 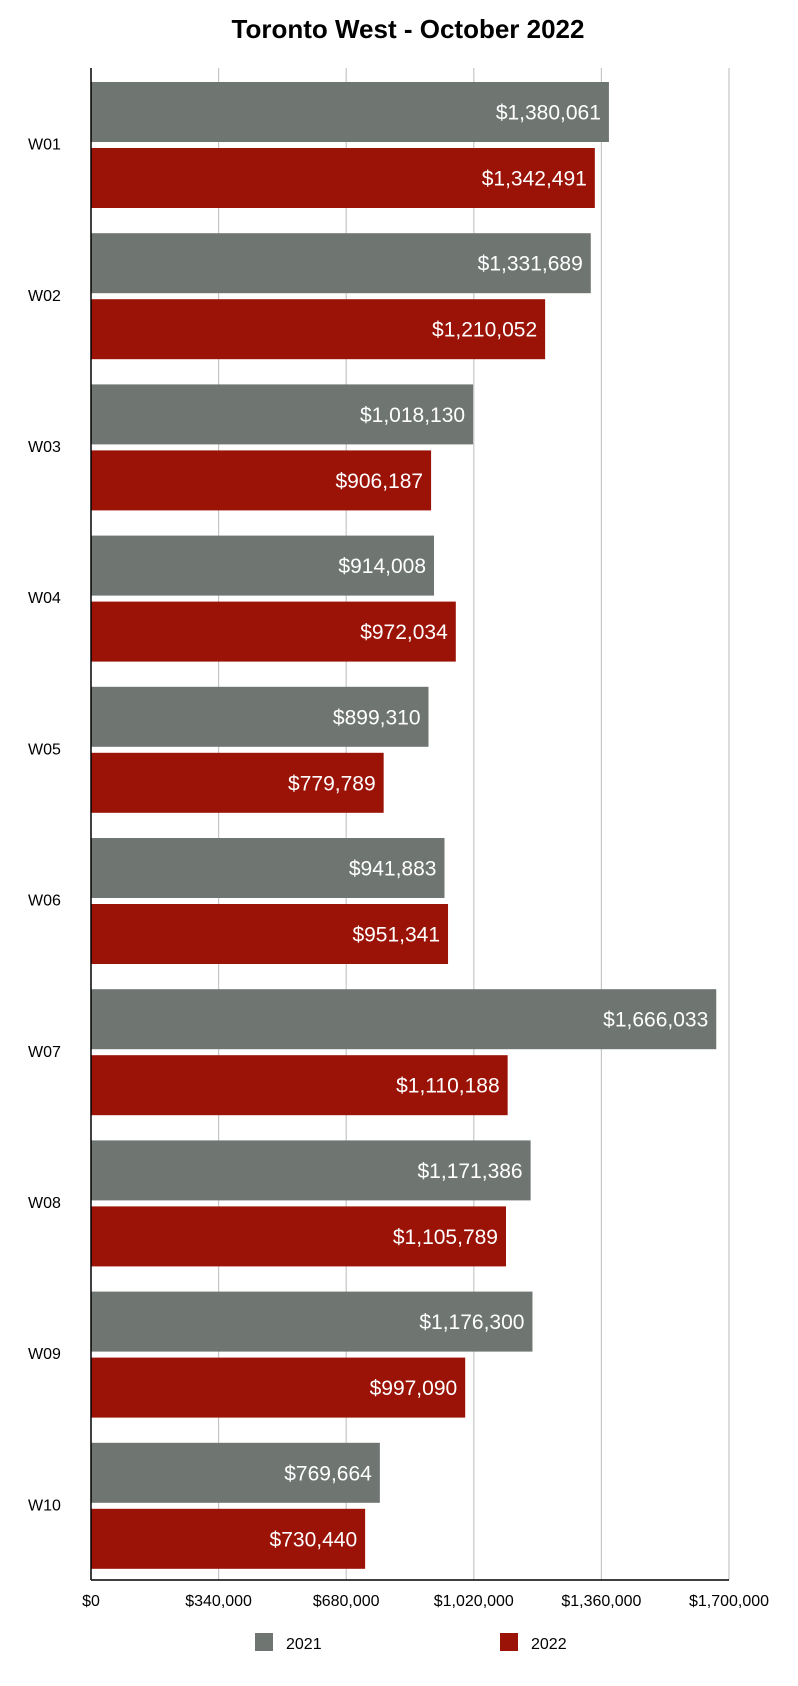 I want to click on data-label: $951,341, so click(x=396, y=935).